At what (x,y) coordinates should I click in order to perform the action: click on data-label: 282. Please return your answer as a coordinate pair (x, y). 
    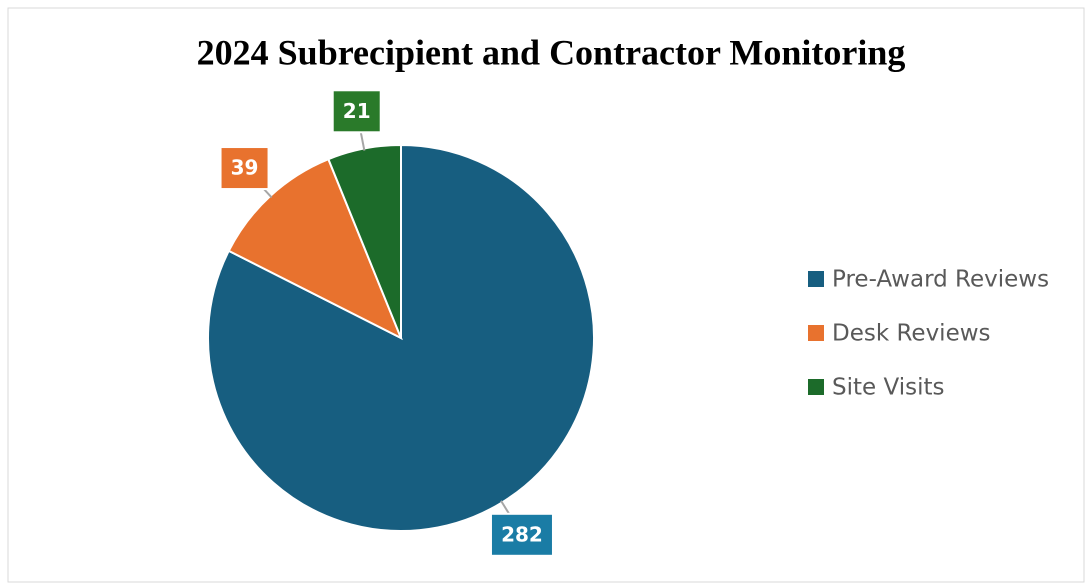
    Looking at the image, I should click on (522, 534).